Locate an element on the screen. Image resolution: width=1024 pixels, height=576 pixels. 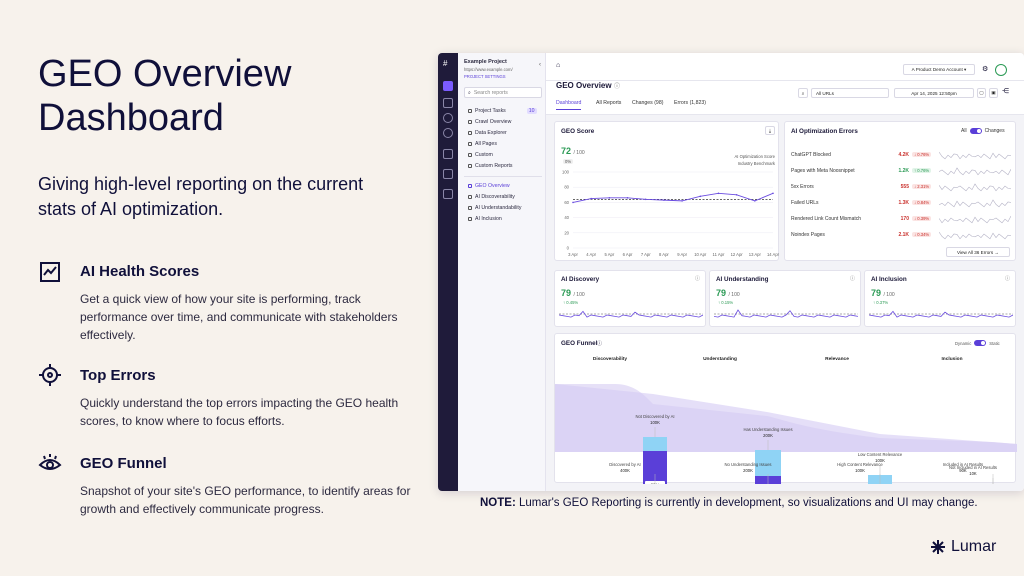
funnel-top-label: Low Content Relevance is located at coordinates (880, 454).